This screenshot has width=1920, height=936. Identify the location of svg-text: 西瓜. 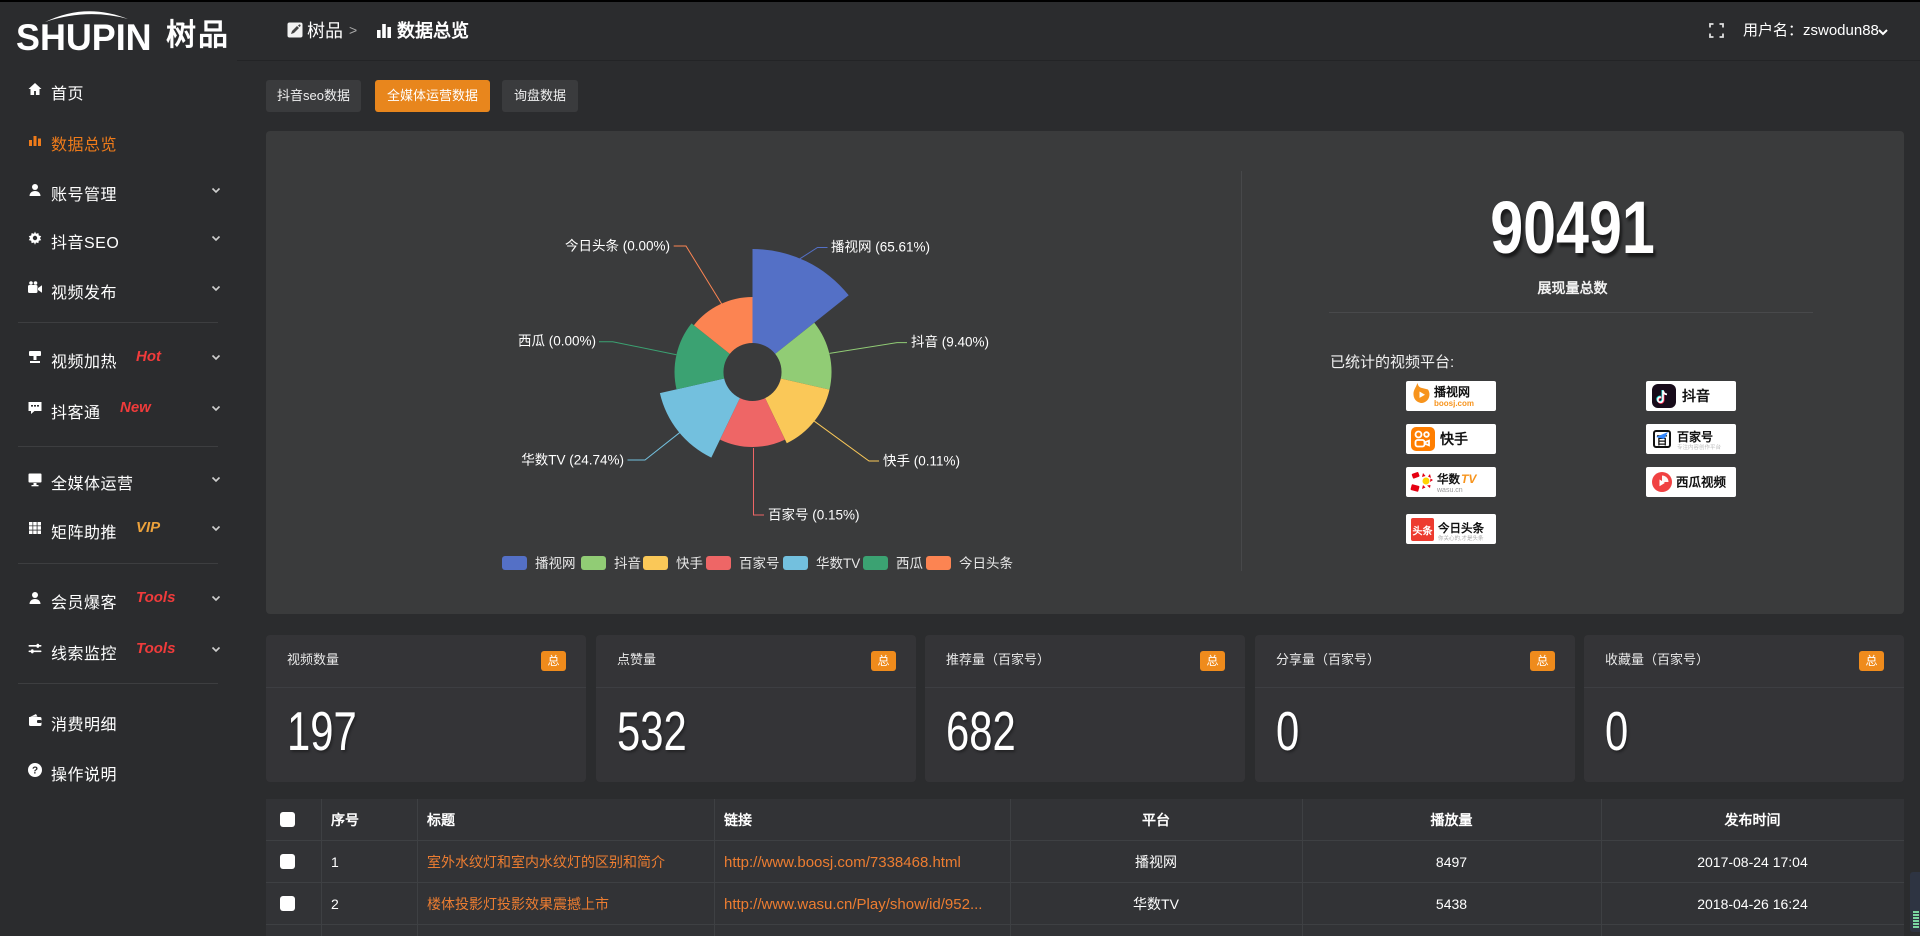
(910, 563).